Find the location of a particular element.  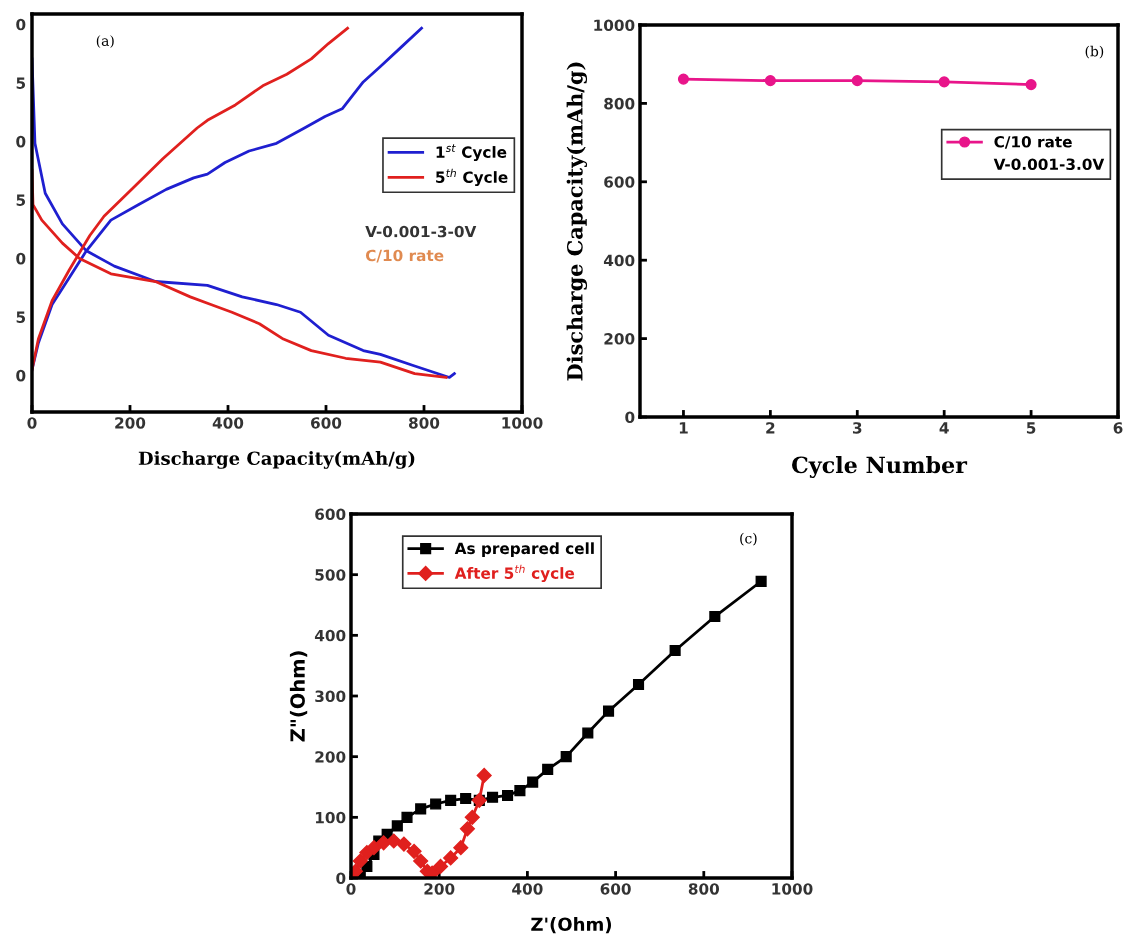

x-axis-title: Discharge Capacity(mAh/g) is located at coordinates (276, 460).